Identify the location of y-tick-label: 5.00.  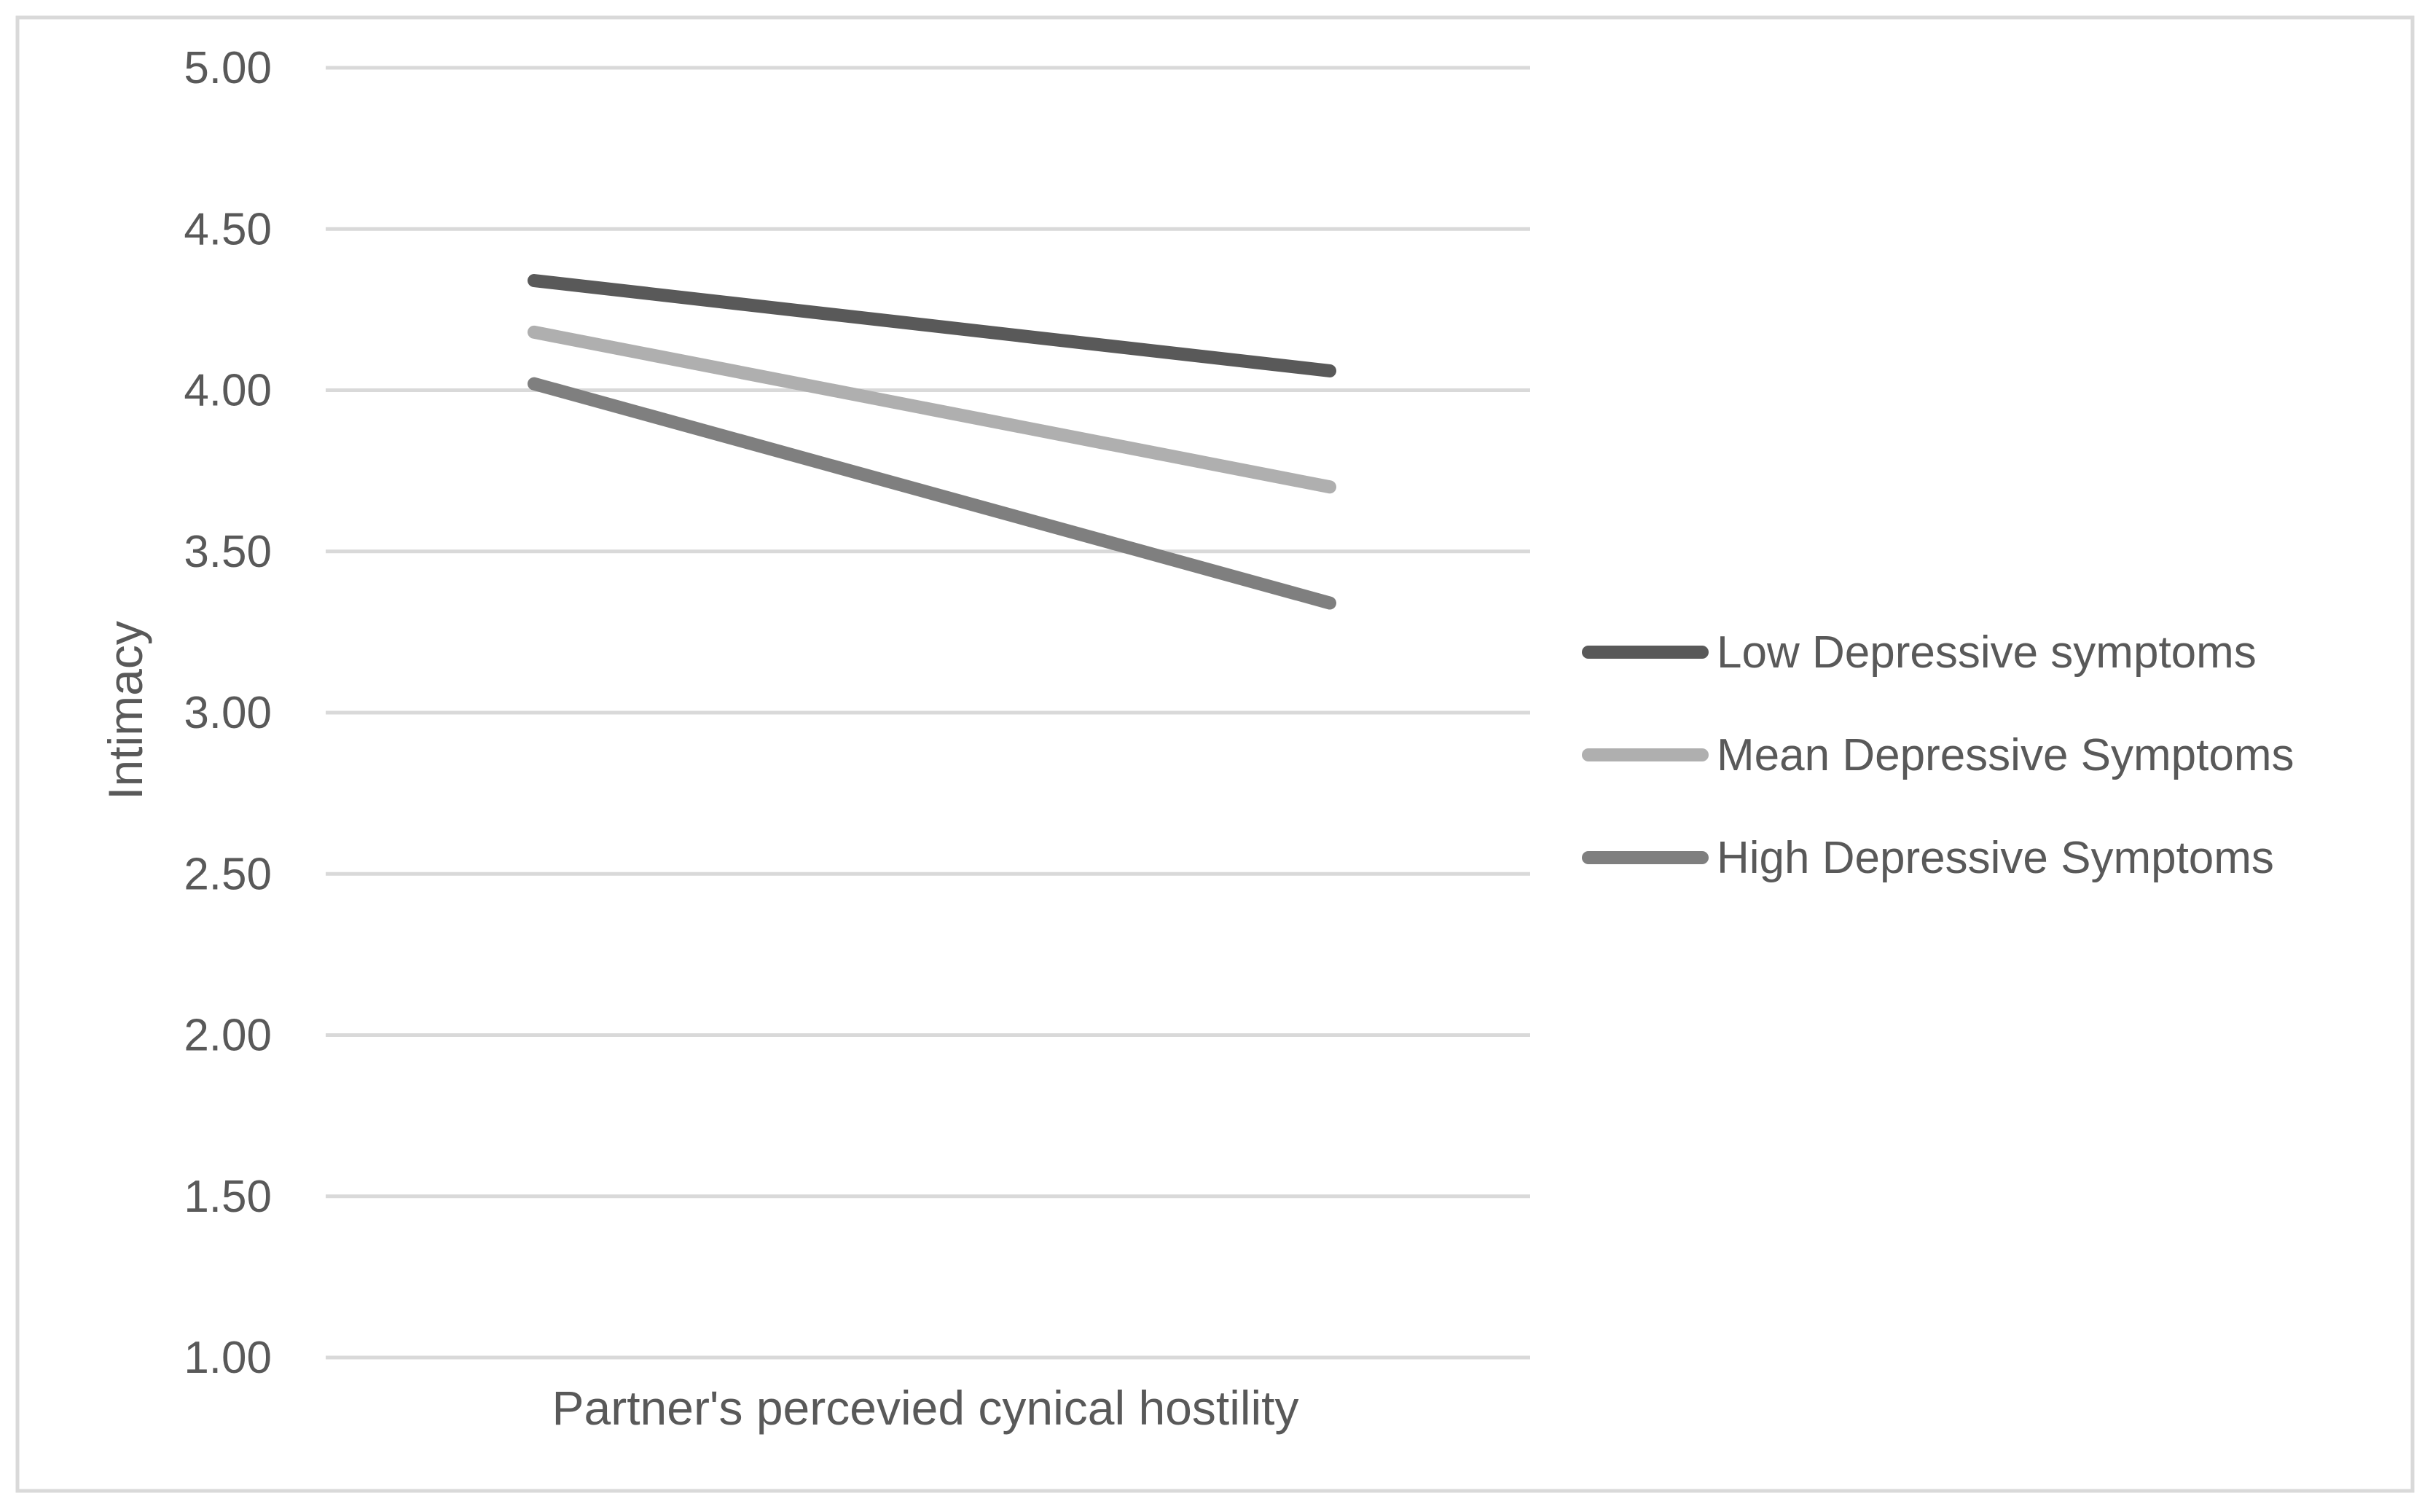
(228, 68).